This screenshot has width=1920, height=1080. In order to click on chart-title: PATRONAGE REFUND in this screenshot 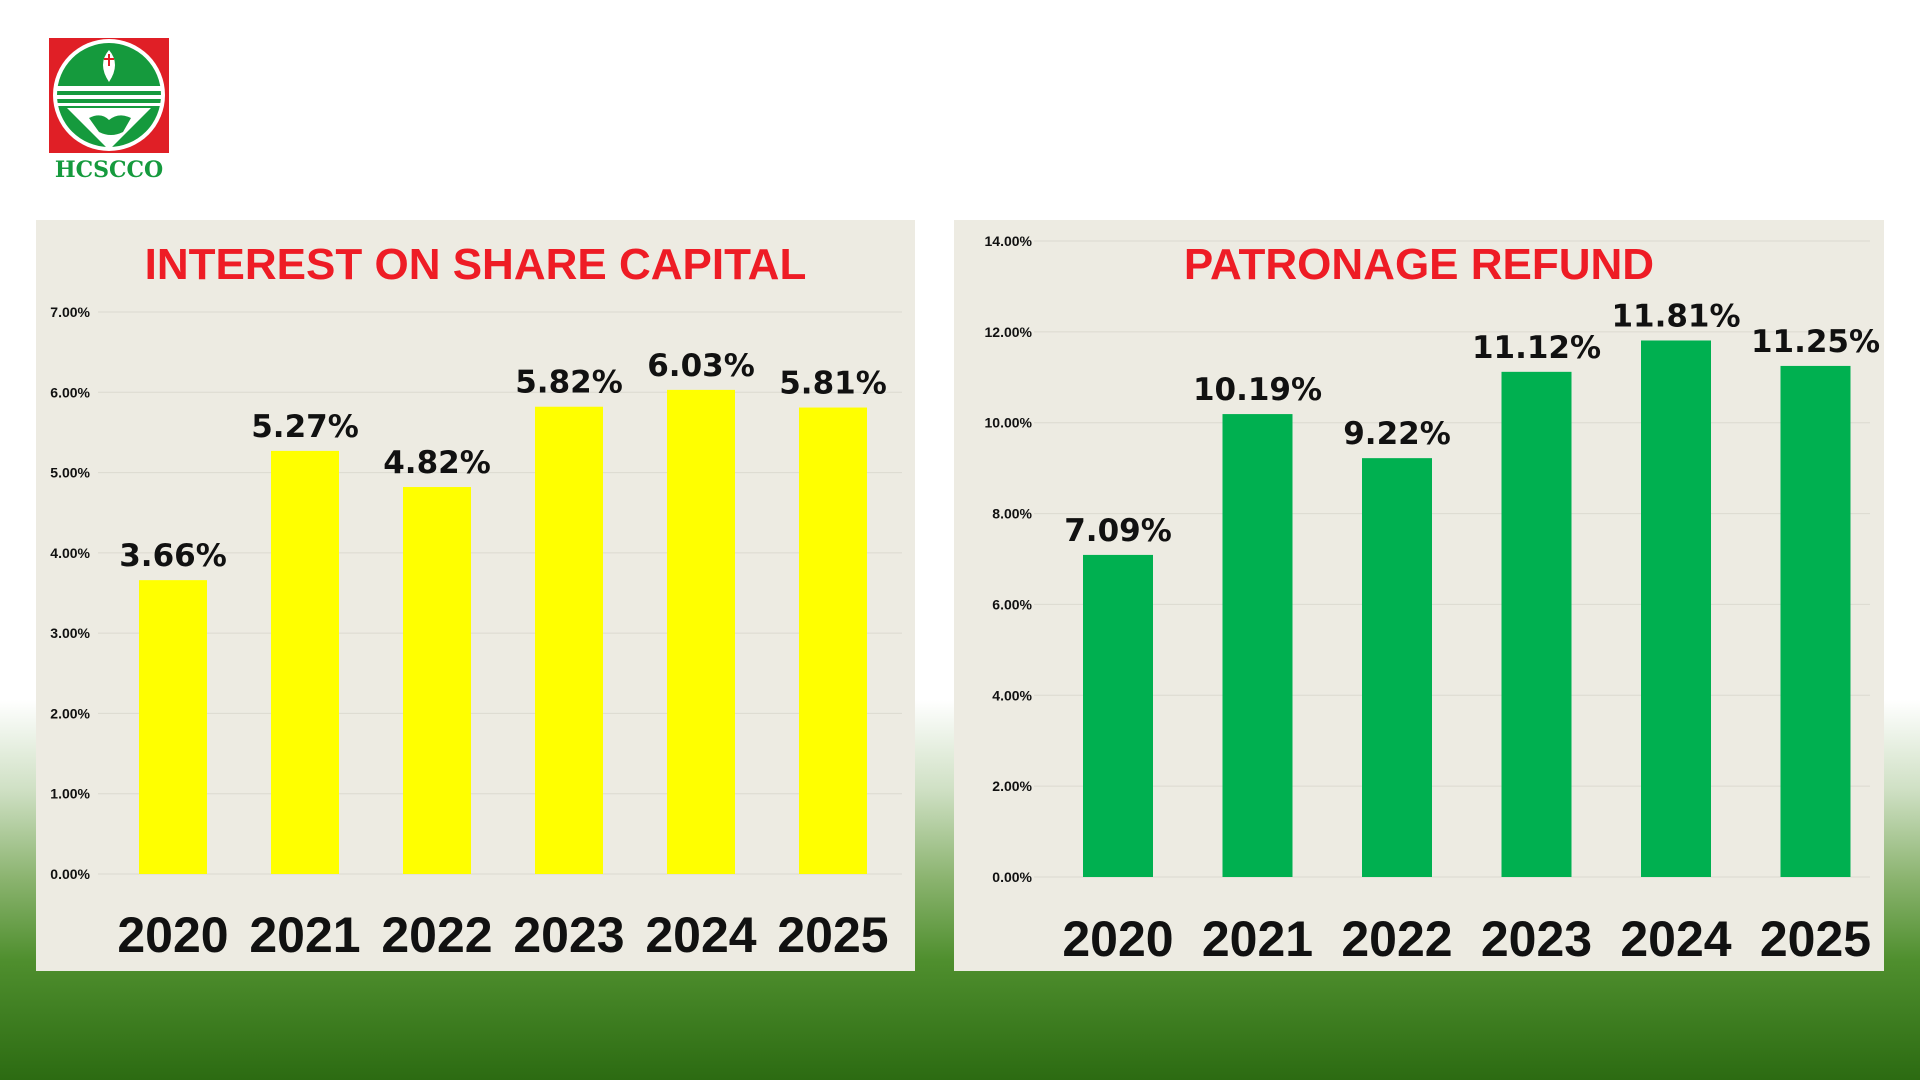, I will do `click(1419, 264)`.